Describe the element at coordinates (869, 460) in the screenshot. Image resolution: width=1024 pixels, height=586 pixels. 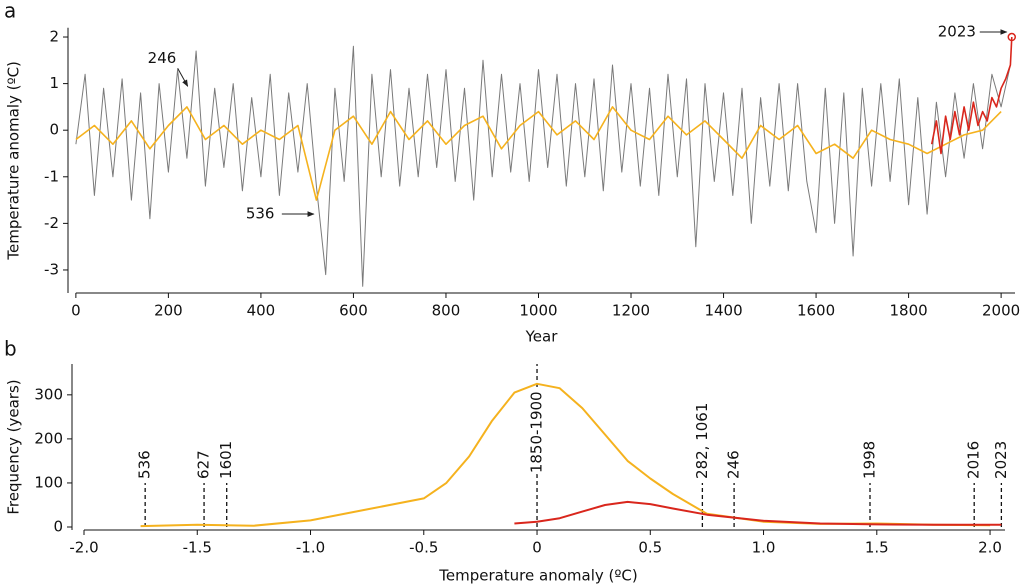
I see `marker-label: 1998` at that location.